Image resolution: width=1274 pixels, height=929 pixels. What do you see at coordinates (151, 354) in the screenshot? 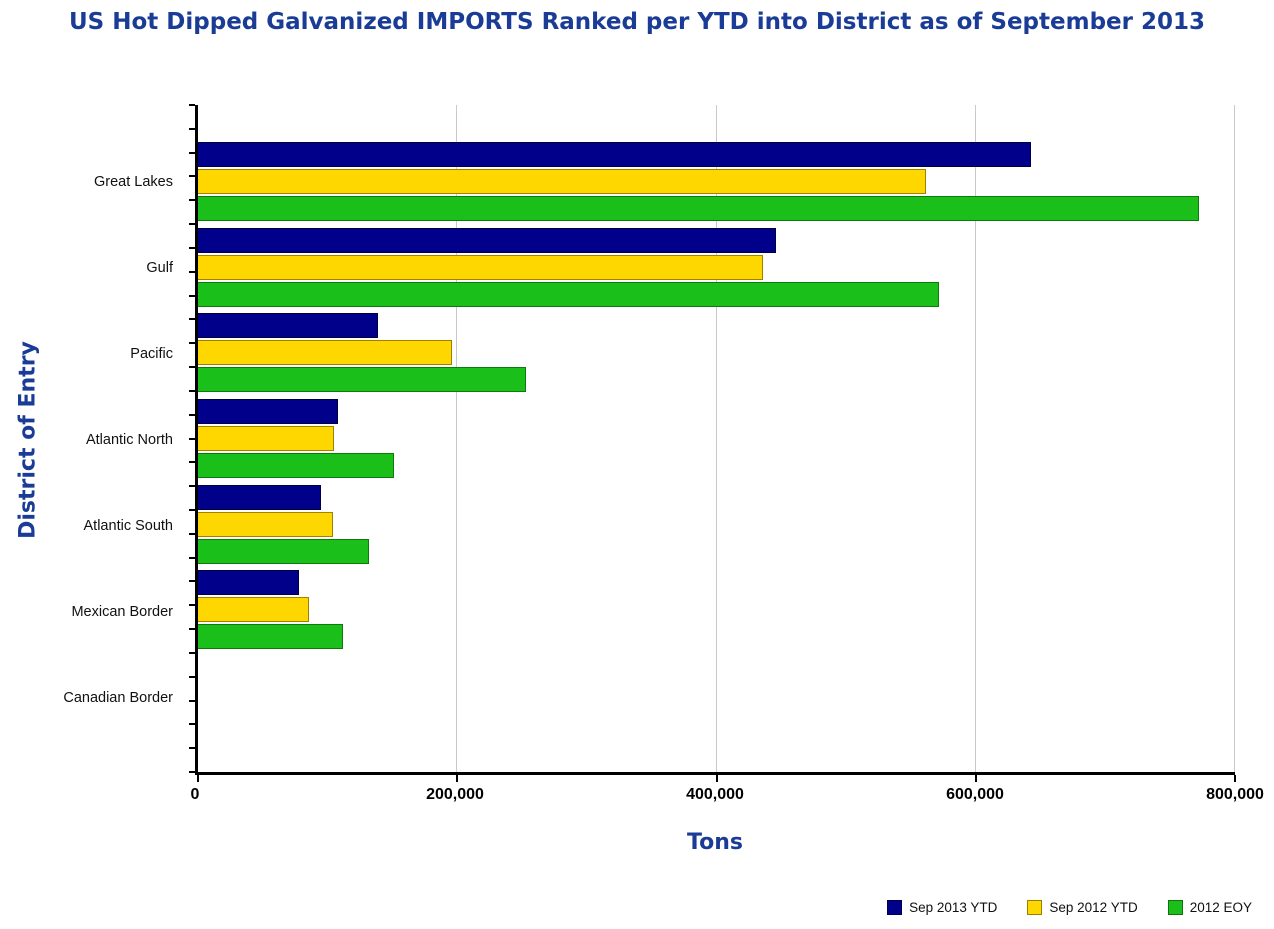
I see `category-label: Pacific` at bounding box center [151, 354].